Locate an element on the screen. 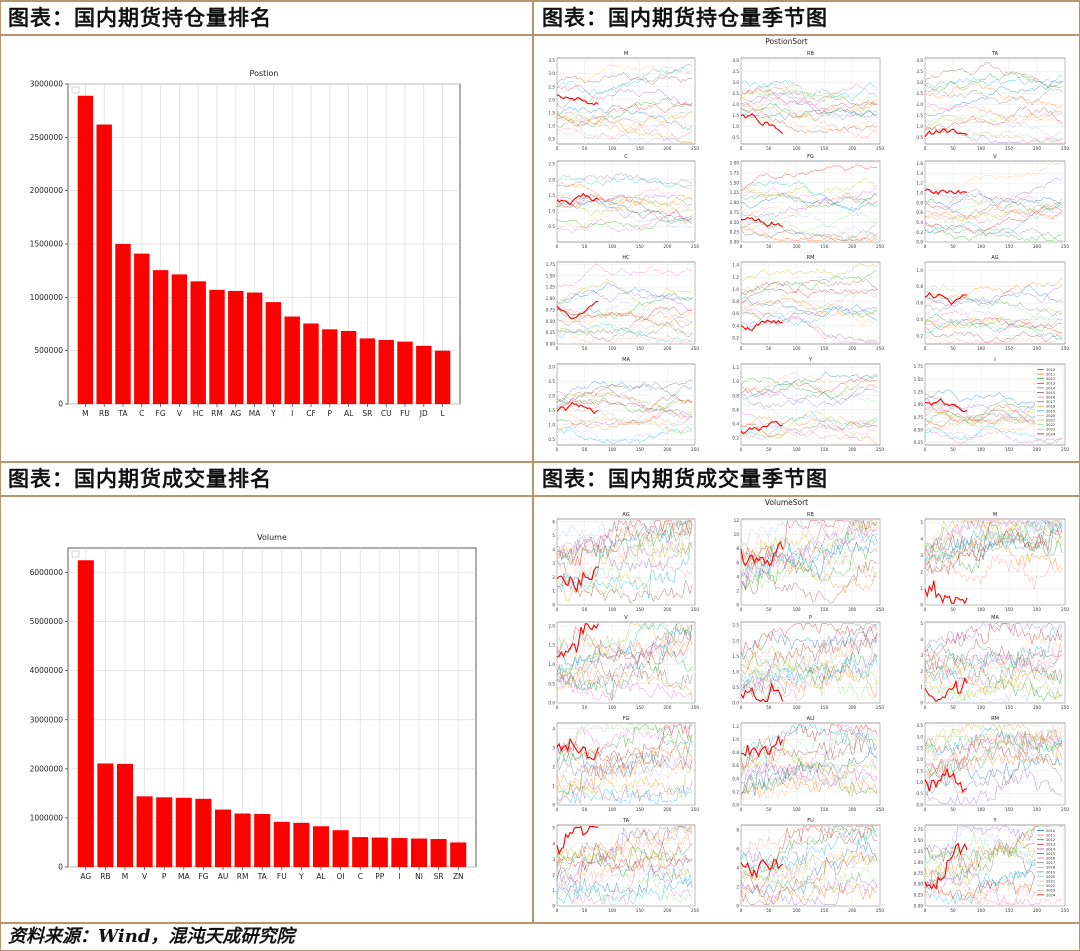 The width and height of the screenshot is (1080, 951). y-tick-label: 2000000 is located at coordinates (47, 190).